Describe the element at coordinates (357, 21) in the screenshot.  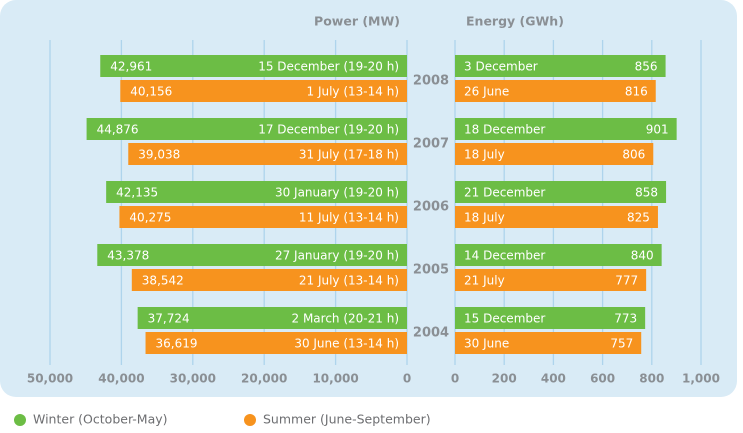
I see `power-title: Power (MW)` at that location.